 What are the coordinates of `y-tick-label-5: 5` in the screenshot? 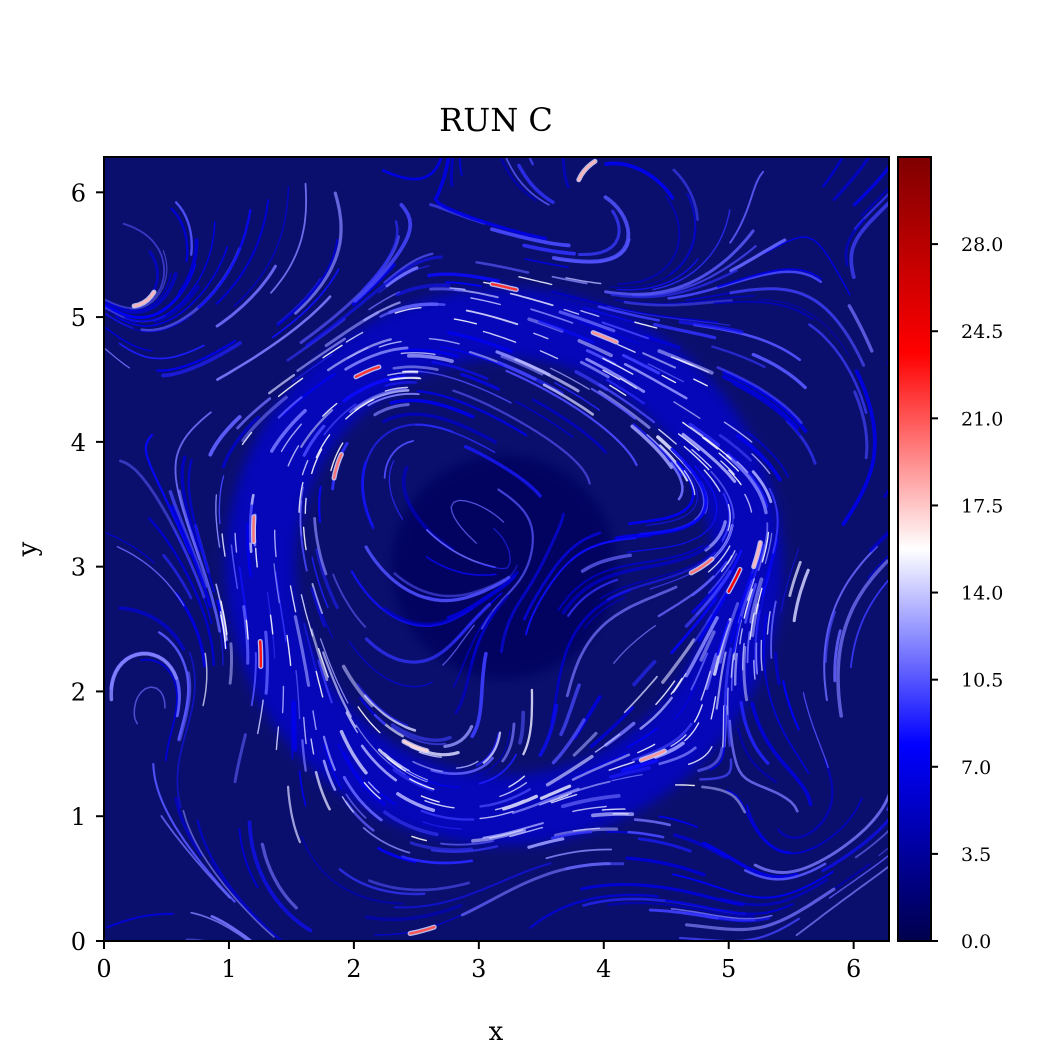 It's located at (78, 318).